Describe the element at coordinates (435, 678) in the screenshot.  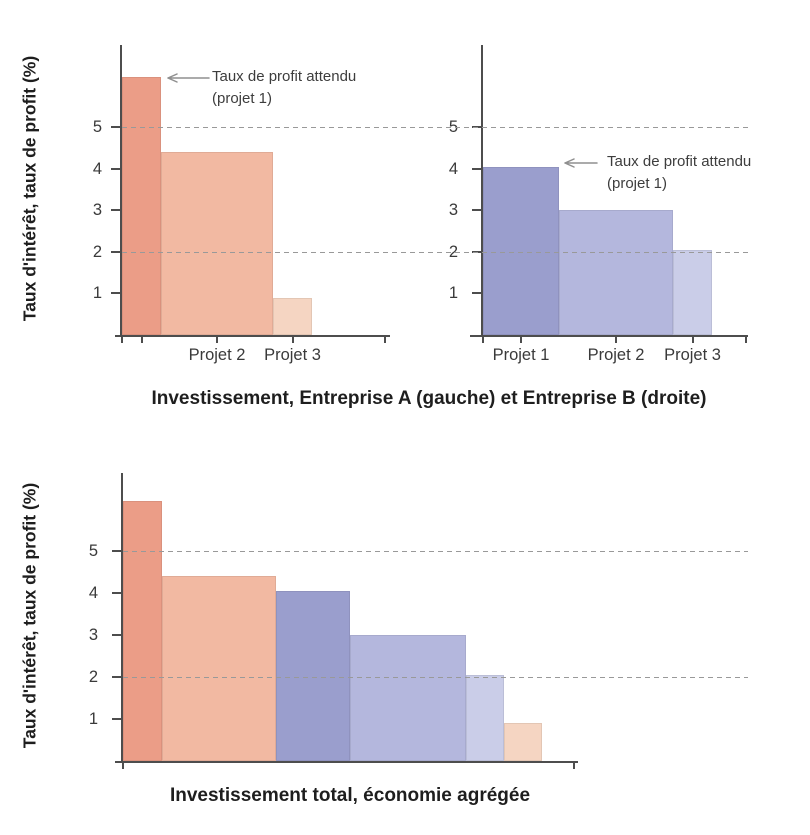
I see `gridline-2-bottom` at that location.